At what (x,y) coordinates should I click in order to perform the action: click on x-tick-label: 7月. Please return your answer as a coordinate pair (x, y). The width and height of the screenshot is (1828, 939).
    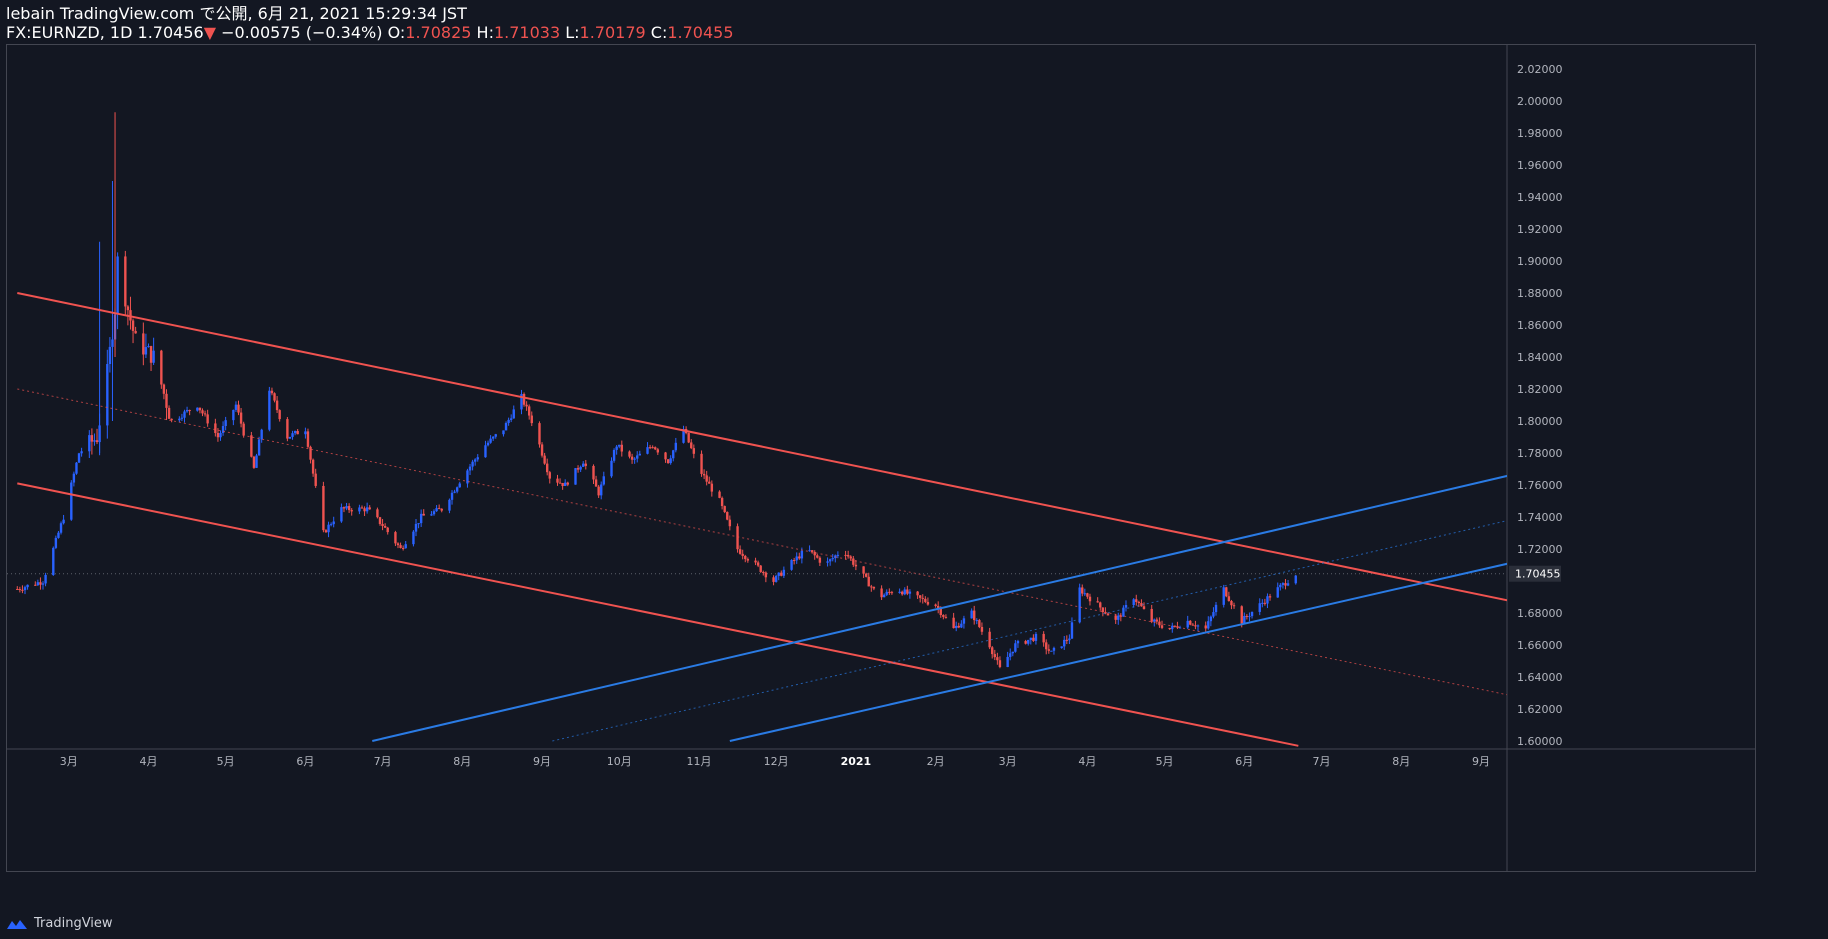
    Looking at the image, I should click on (1321, 761).